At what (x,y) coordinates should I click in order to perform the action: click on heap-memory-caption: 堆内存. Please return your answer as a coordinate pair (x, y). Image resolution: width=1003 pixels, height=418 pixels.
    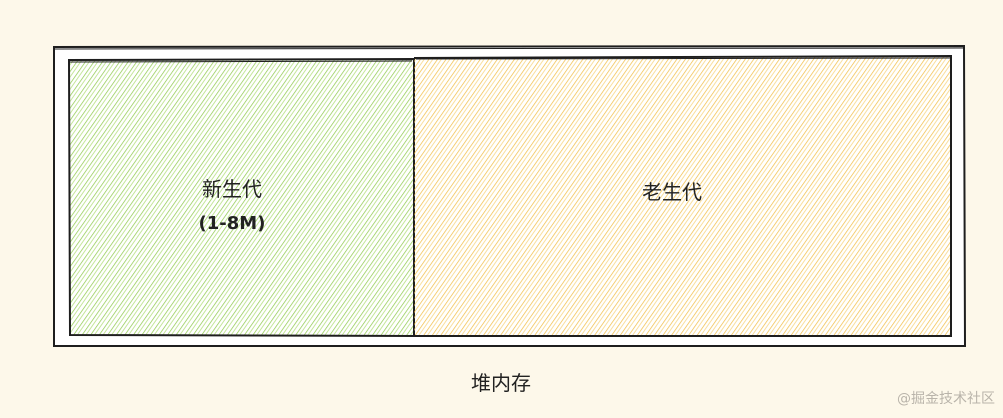
    Looking at the image, I should click on (501, 383).